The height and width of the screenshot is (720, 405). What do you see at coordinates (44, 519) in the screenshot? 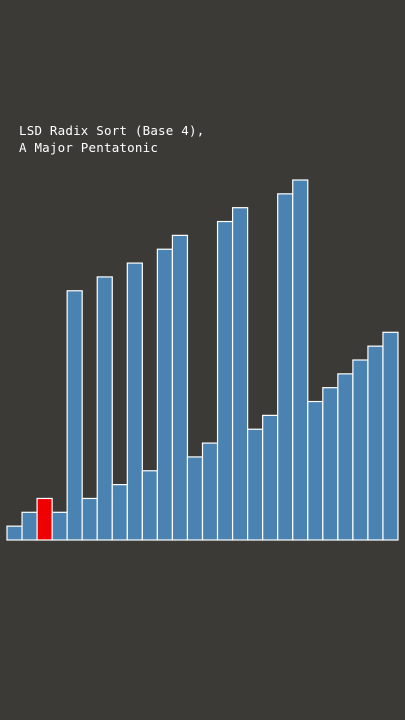
I see `highlighted-bar` at bounding box center [44, 519].